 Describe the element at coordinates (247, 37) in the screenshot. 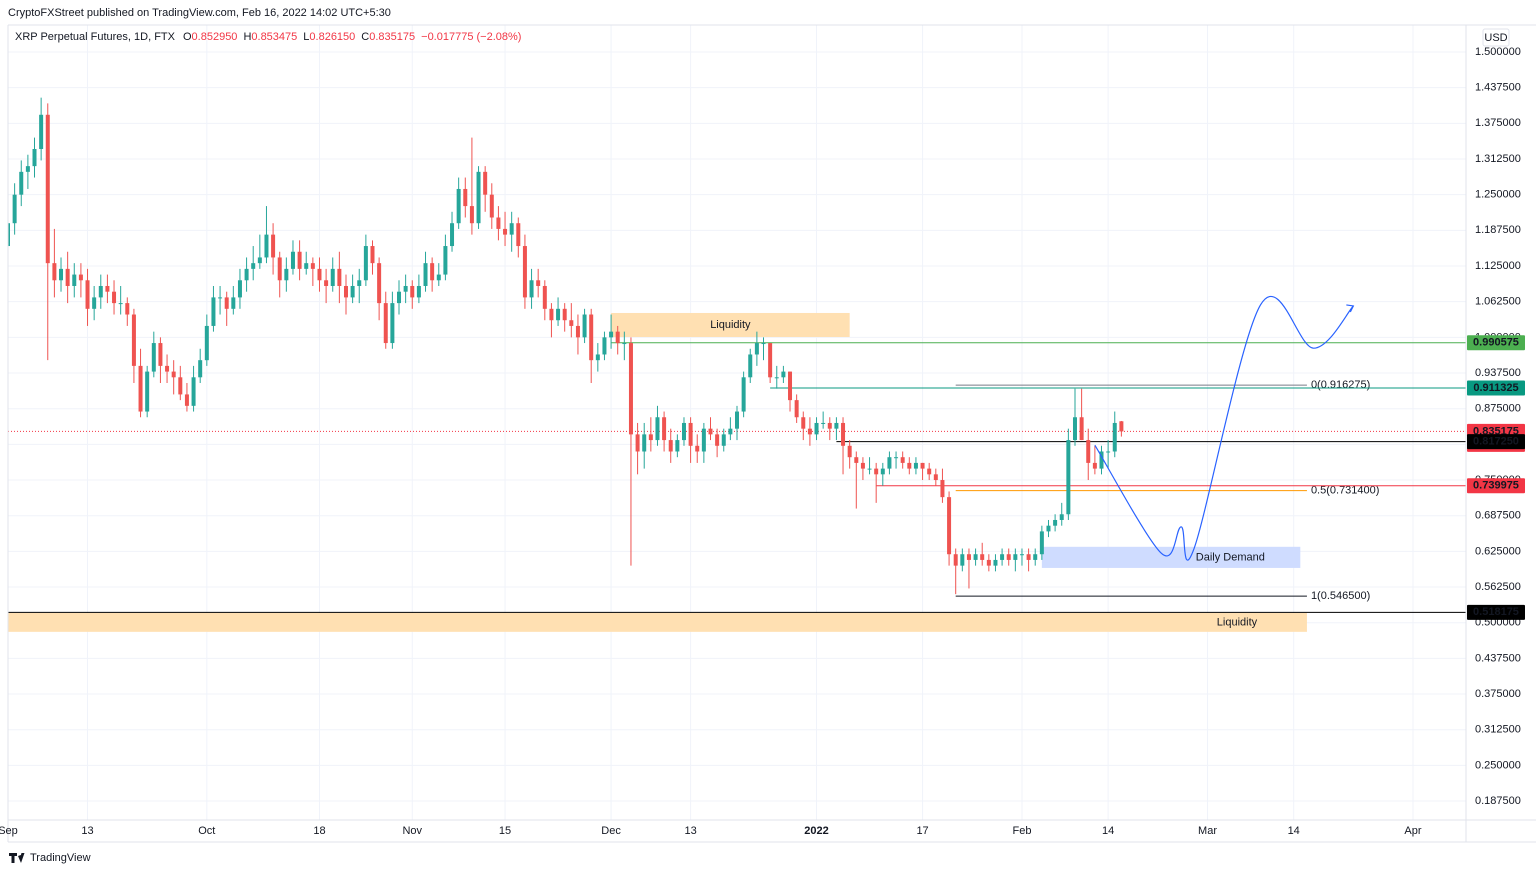

I see `legend-key: H` at that location.